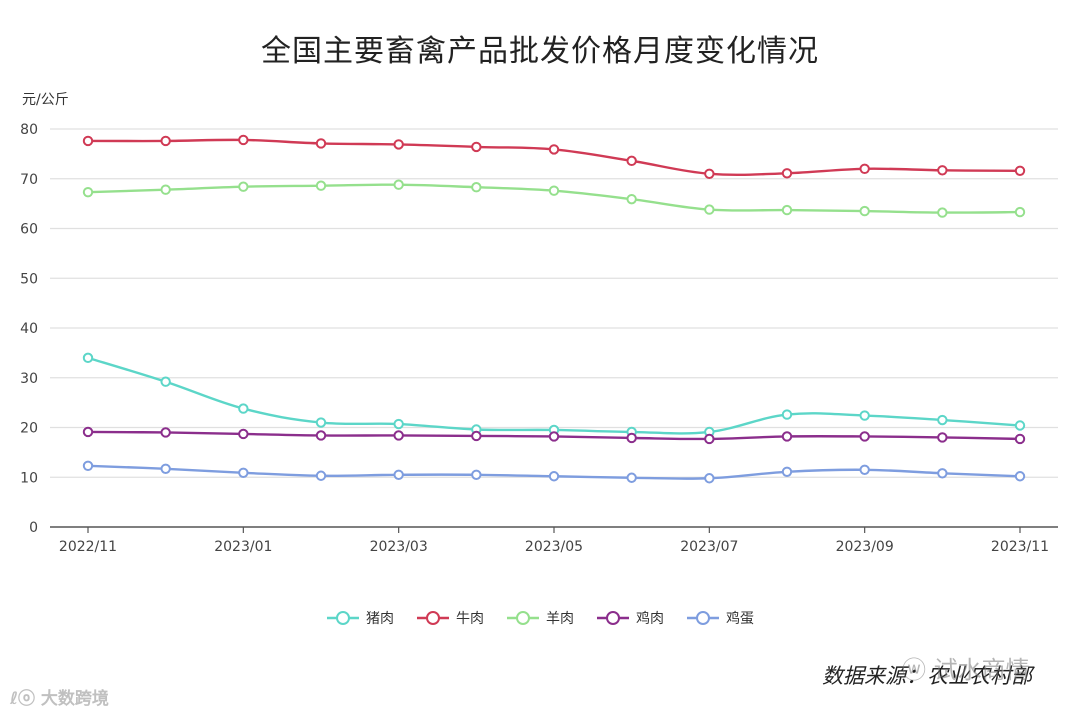 The height and width of the screenshot is (716, 1080). I want to click on x-tick-label: 2023/03, so click(399, 547).